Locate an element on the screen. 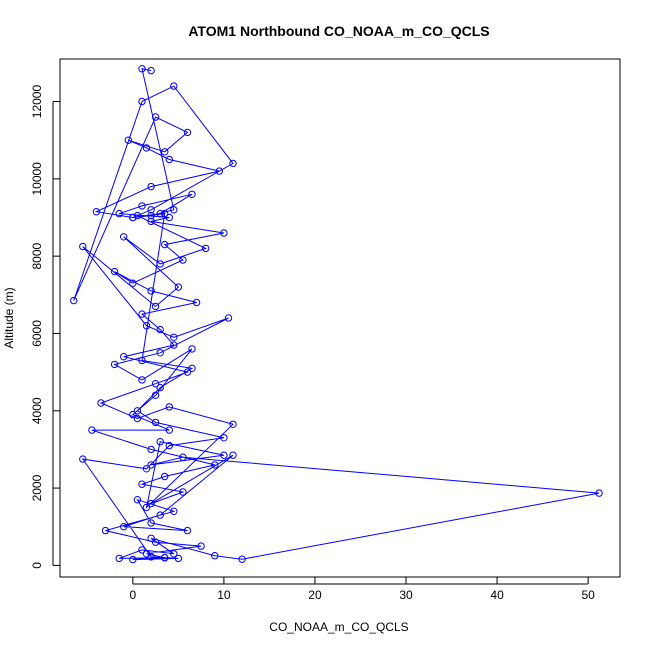 This screenshot has height=650, width=650. y-tick-label: 4000 is located at coordinates (37, 410).